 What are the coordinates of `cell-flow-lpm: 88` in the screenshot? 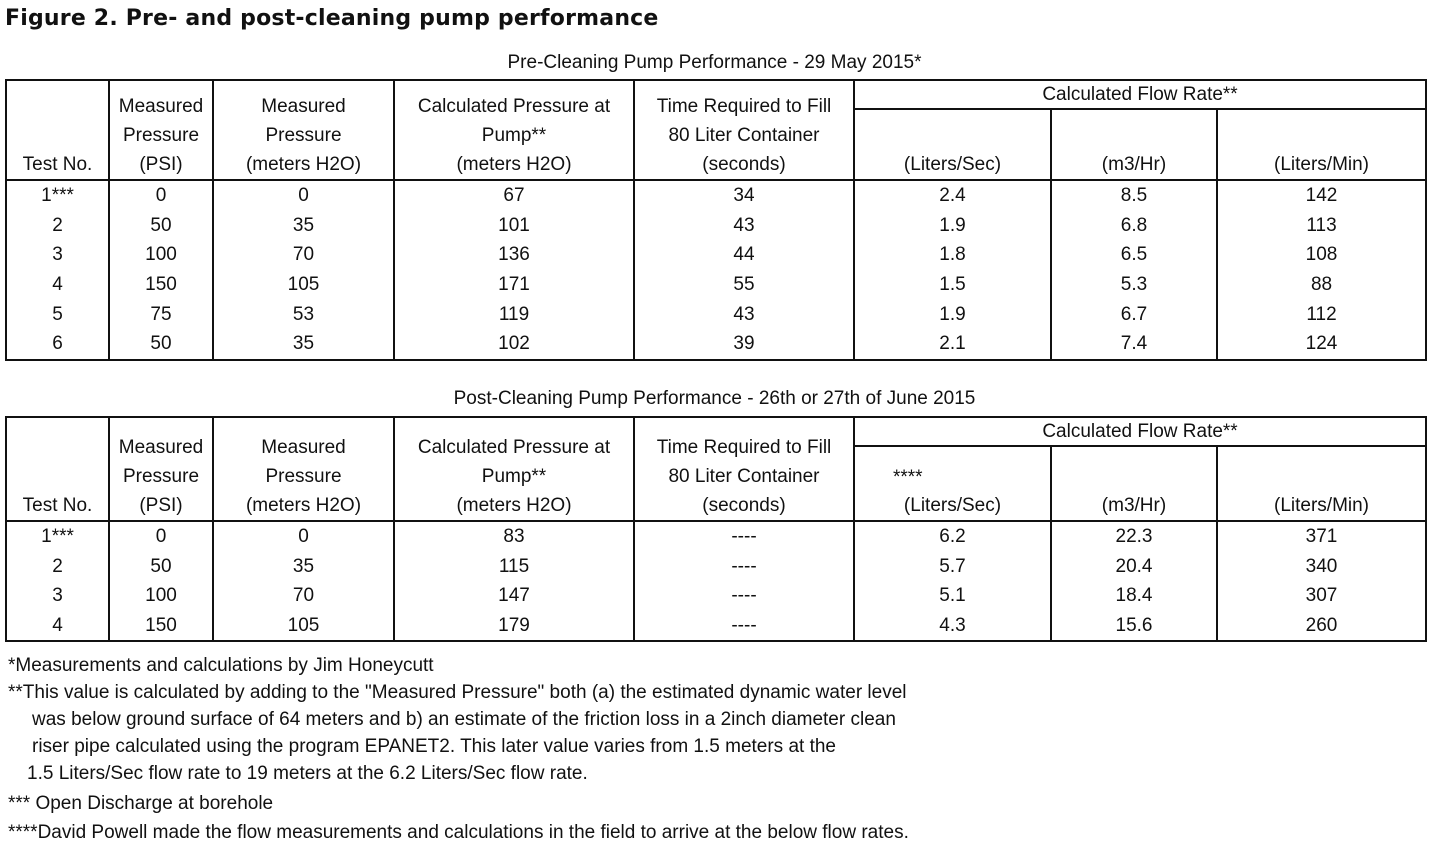 It's located at (1321, 284).